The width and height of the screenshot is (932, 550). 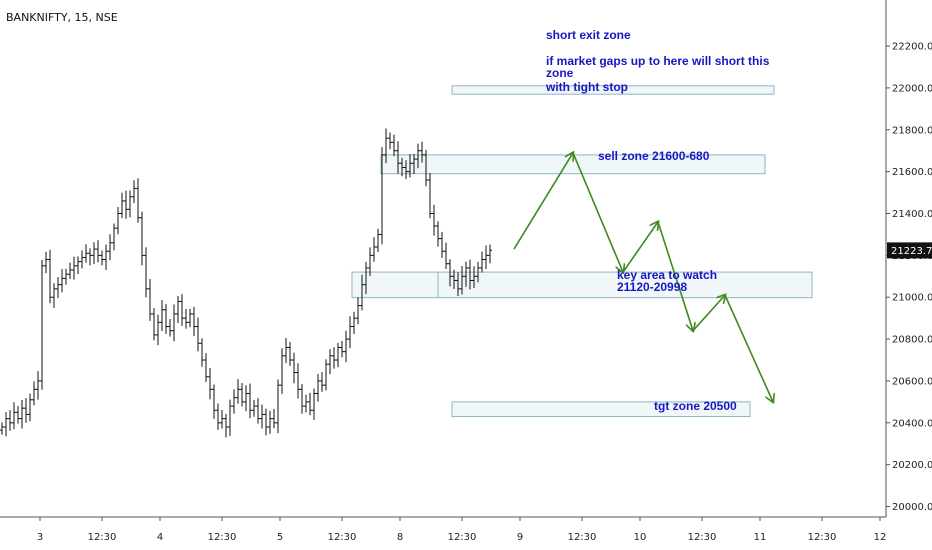 What do you see at coordinates (912, 47) in the screenshot?
I see `y-tick-label-11: 22200.00` at bounding box center [912, 47].